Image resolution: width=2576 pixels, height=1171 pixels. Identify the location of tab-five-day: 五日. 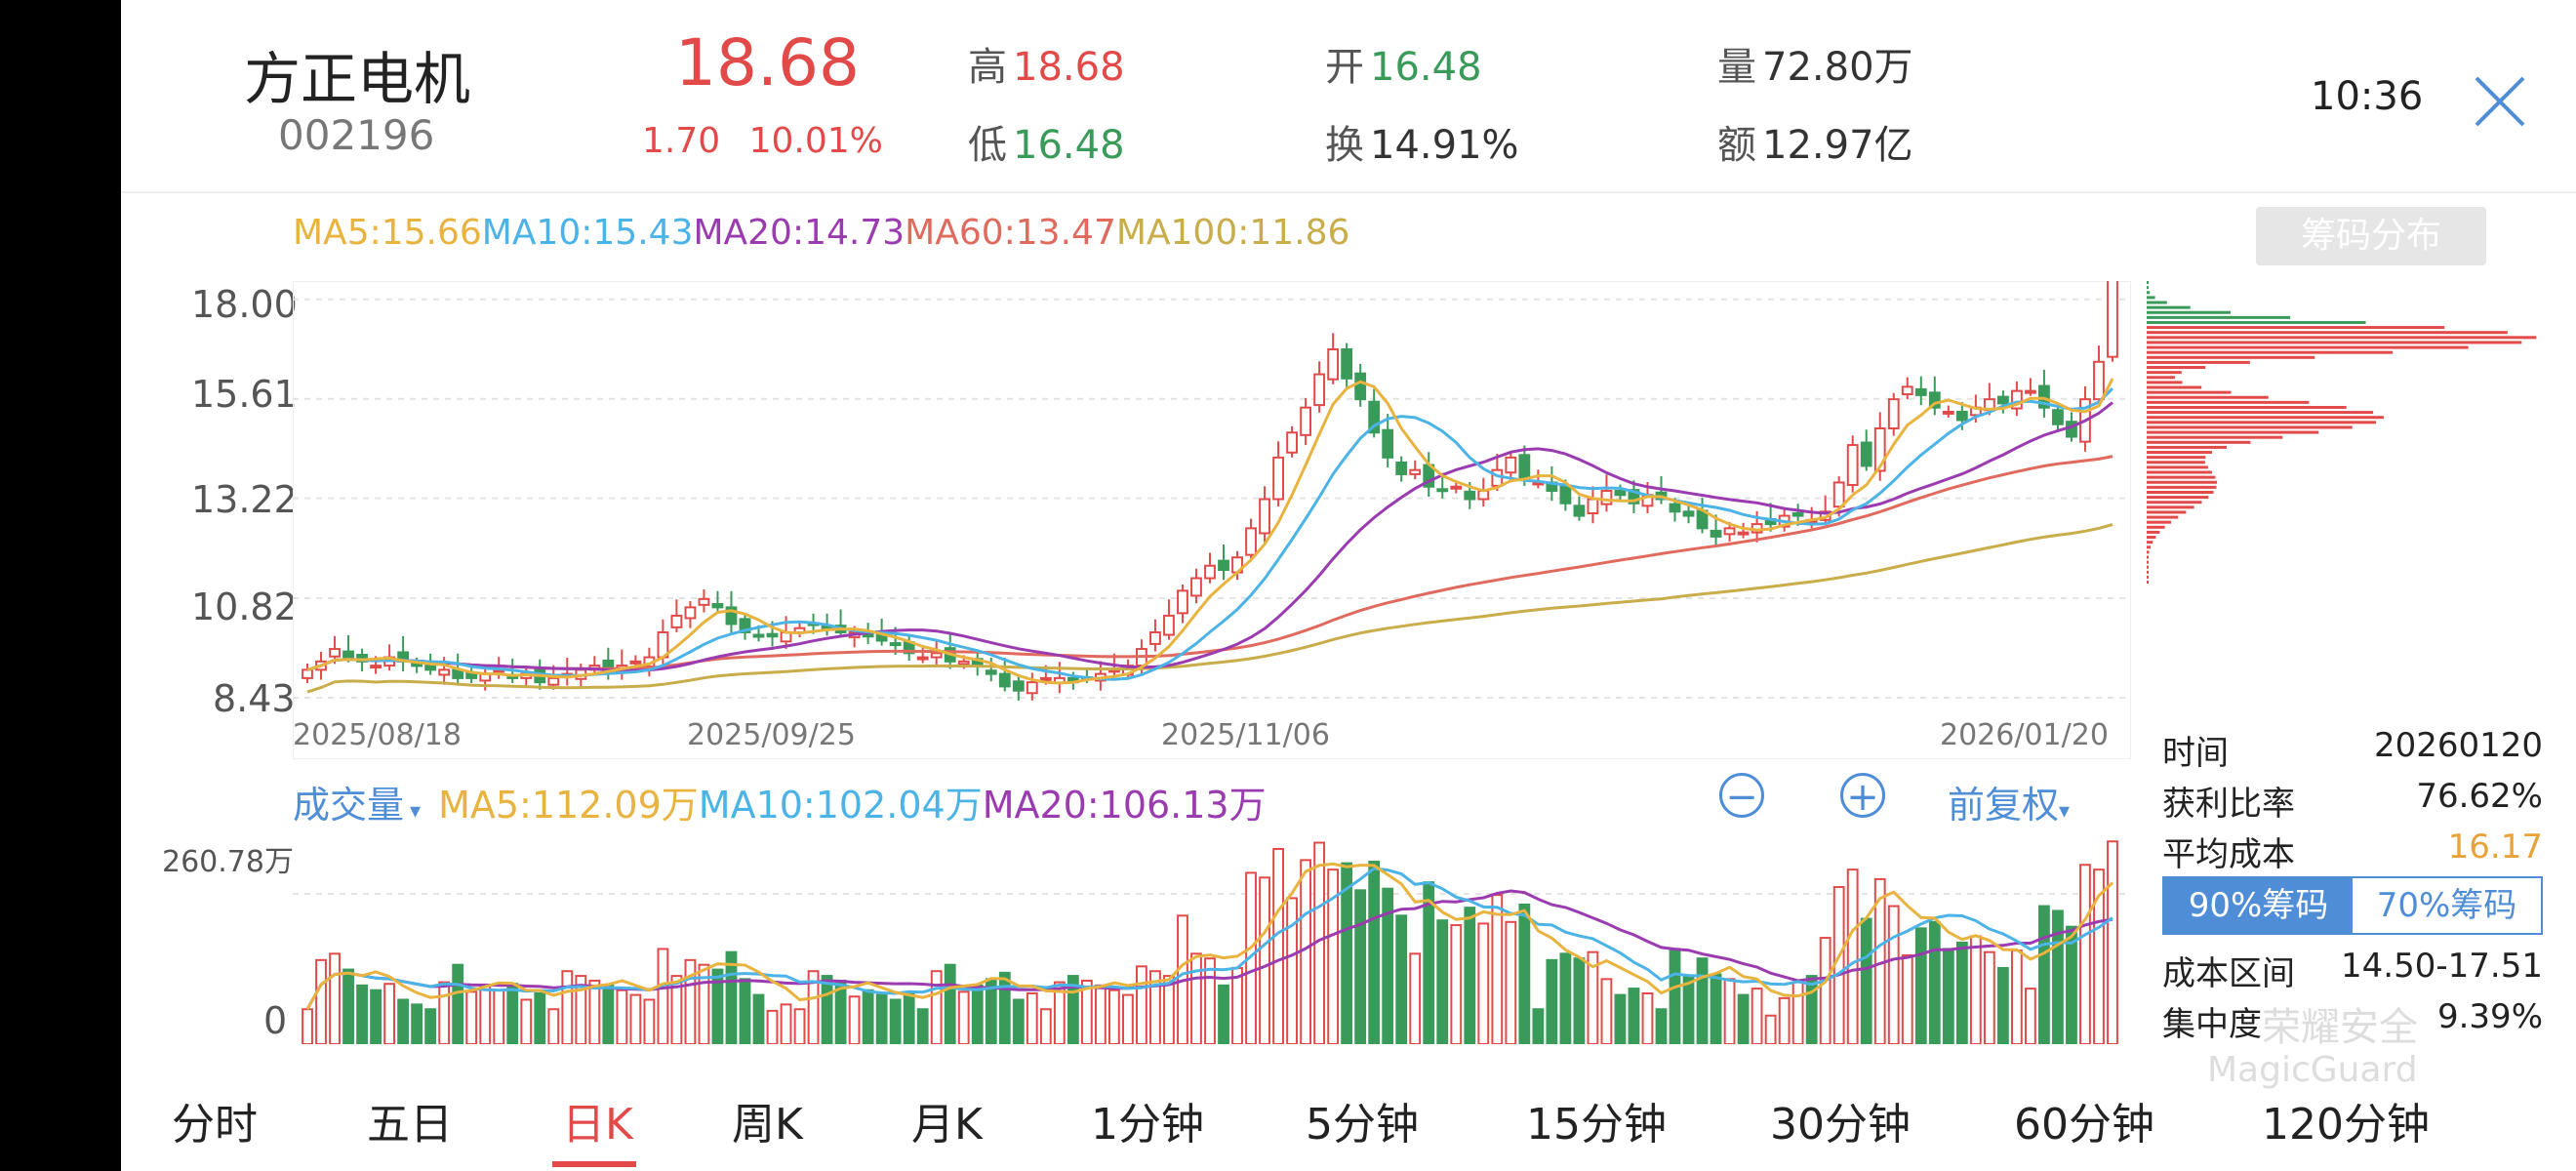
(410, 1125).